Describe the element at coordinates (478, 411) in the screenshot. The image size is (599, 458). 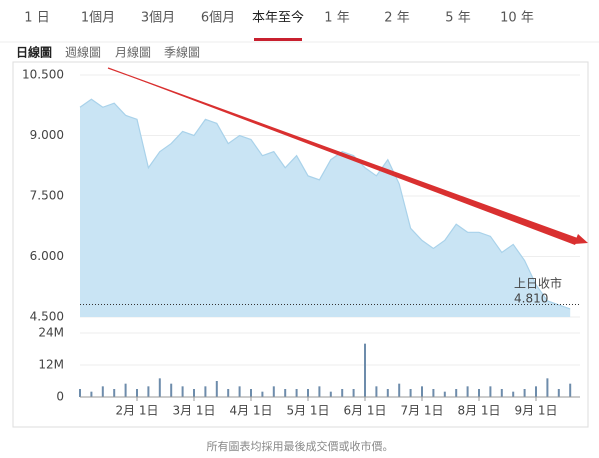
I see `x-tick-label: 8月 1日` at that location.